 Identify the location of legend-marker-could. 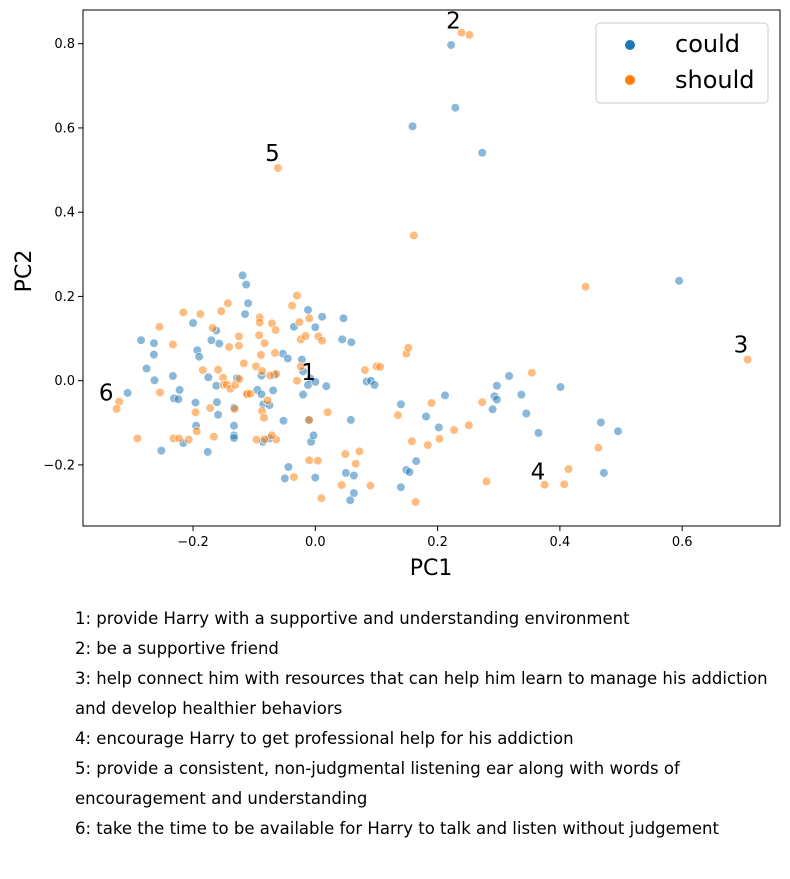
(630, 45).